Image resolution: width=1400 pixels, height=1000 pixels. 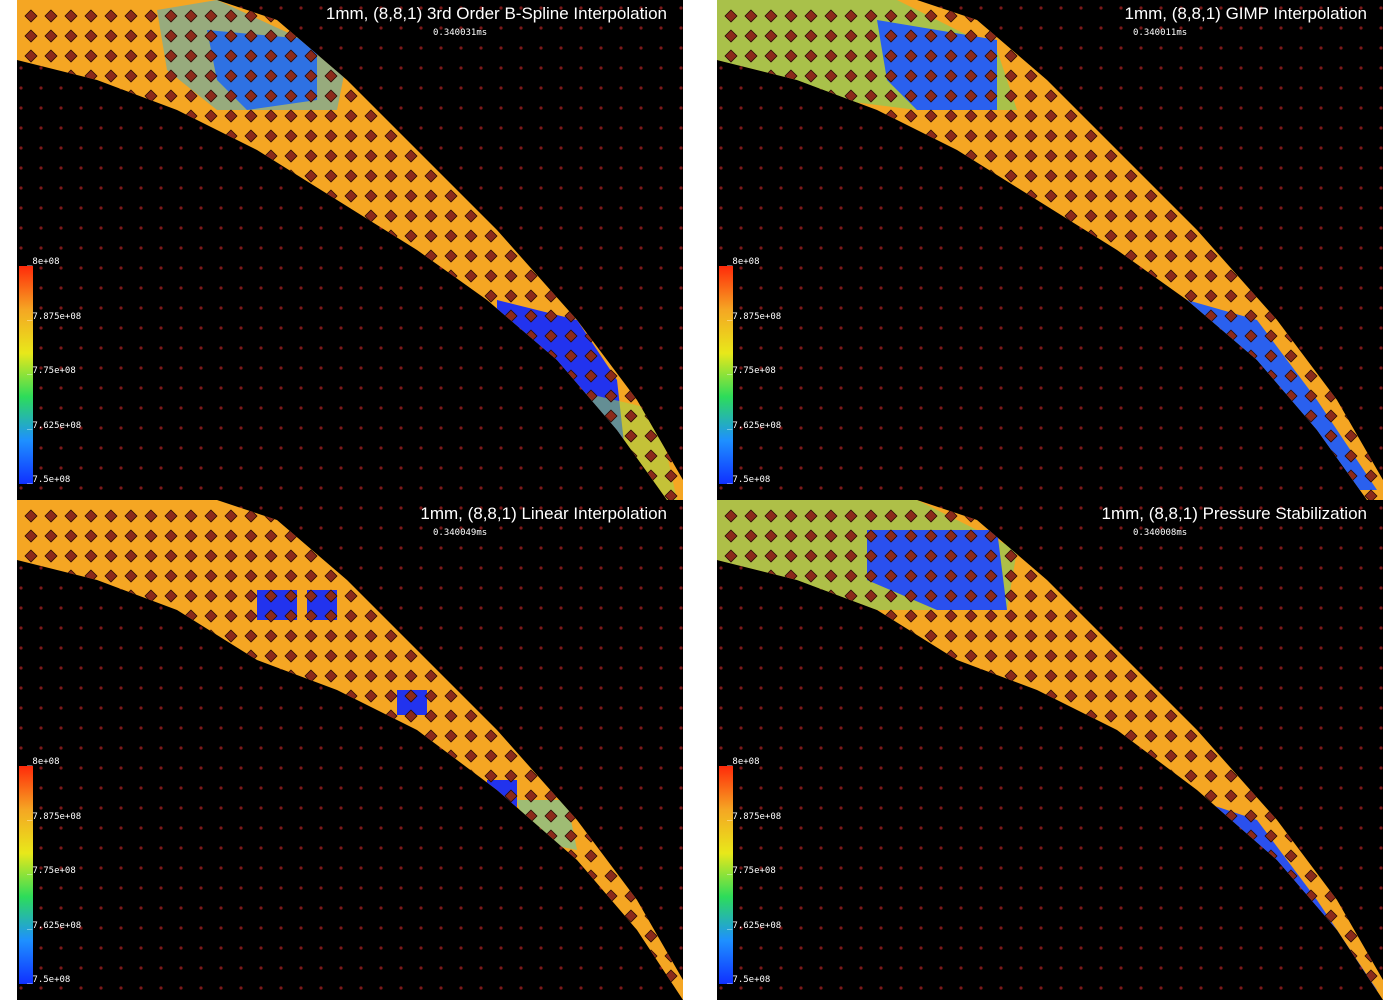 I want to click on panel-title: 1mm, (8,8,1) Pressure Stabilization, so click(x=1234, y=513).